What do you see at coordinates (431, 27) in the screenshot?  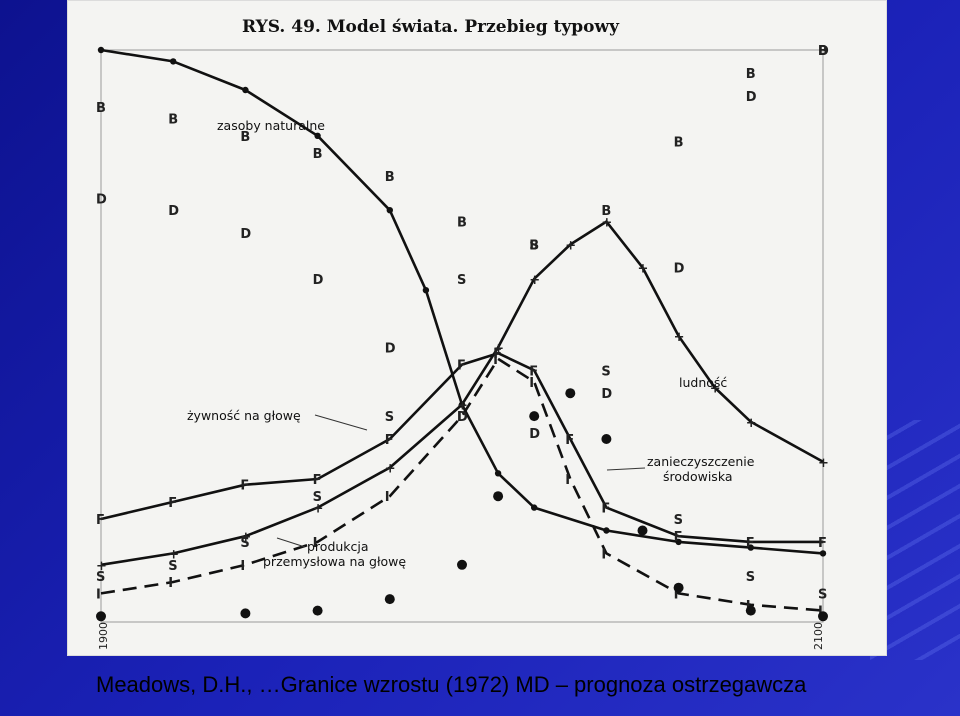 I see `chart-title: RYS. 49. Model świata. Przebieg typowy` at bounding box center [431, 27].